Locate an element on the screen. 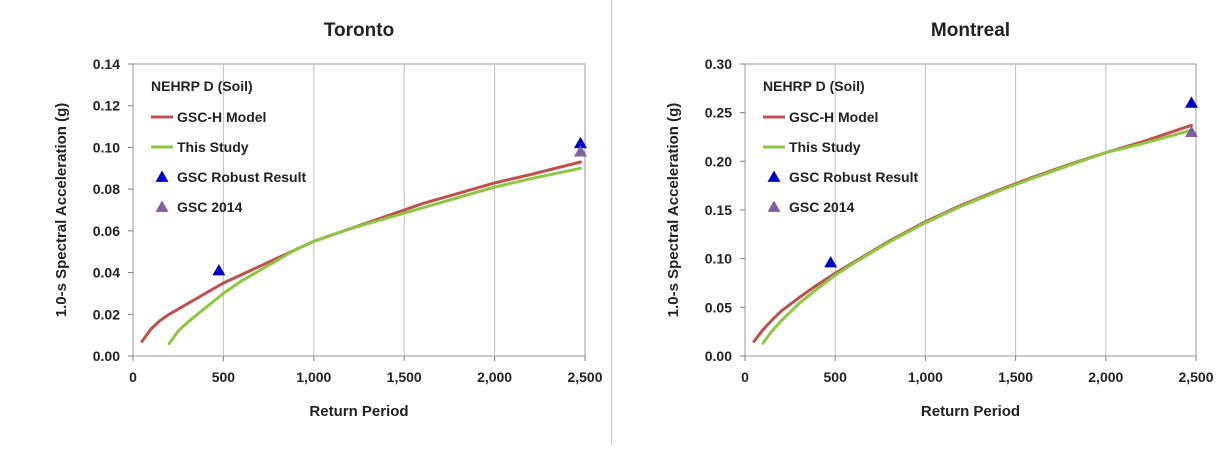  y-tick-label: 0.25 is located at coordinates (718, 113).